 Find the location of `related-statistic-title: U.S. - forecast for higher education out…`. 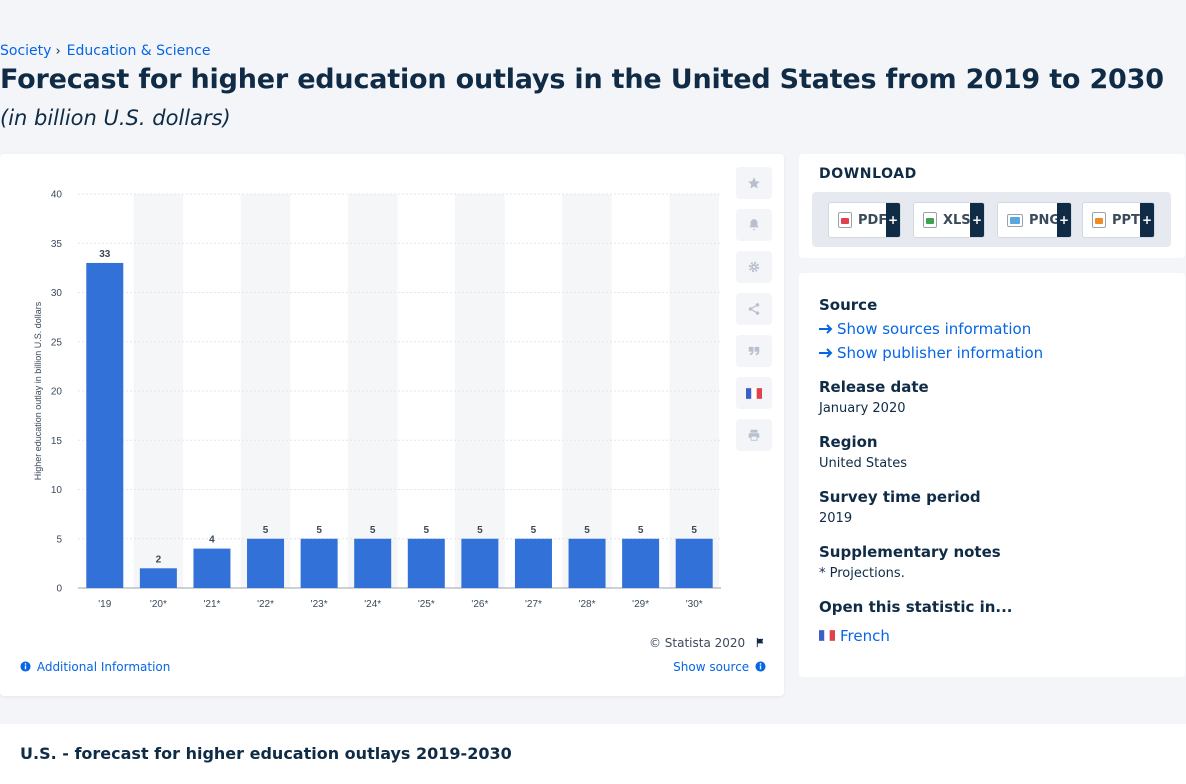

related-statistic-title: U.S. - forecast for higher education out… is located at coordinates (266, 753).